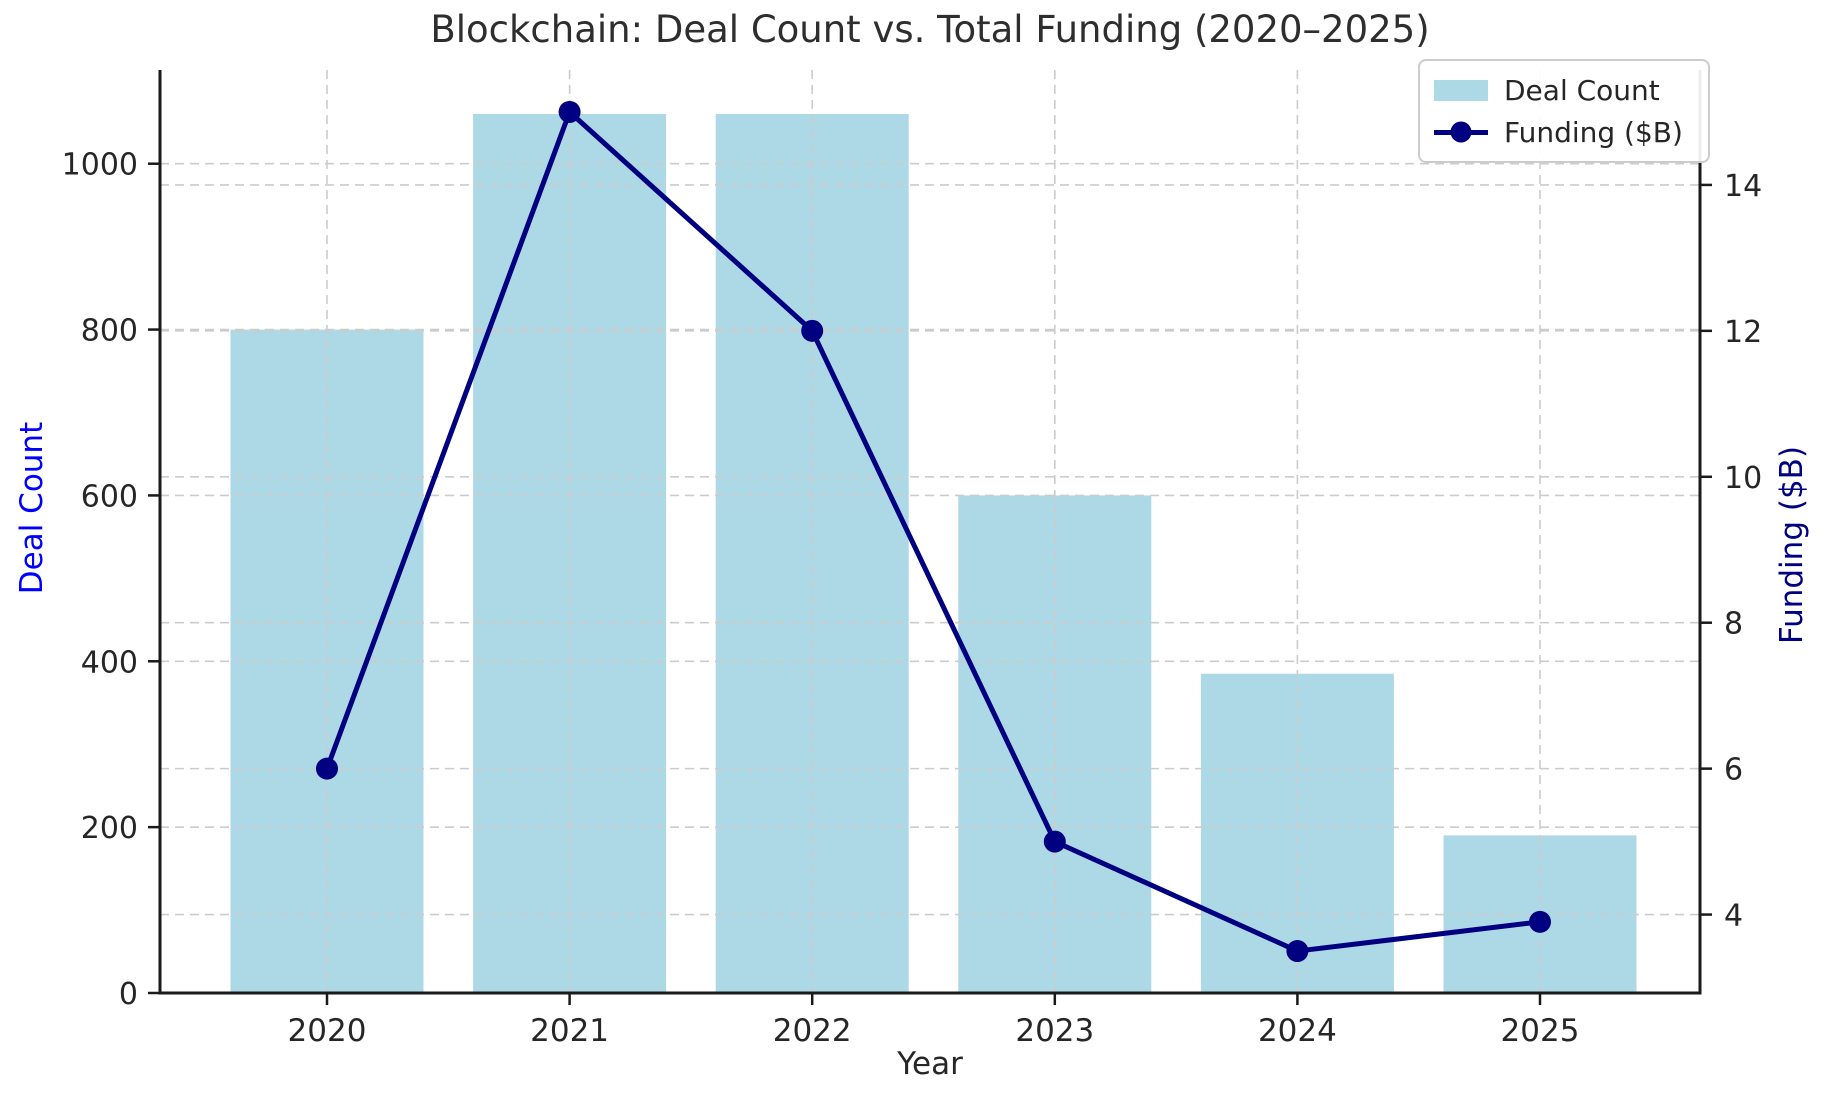 The image size is (1825, 1101). I want to click on legend-label-deal-count: Deal Count, so click(1582, 90).